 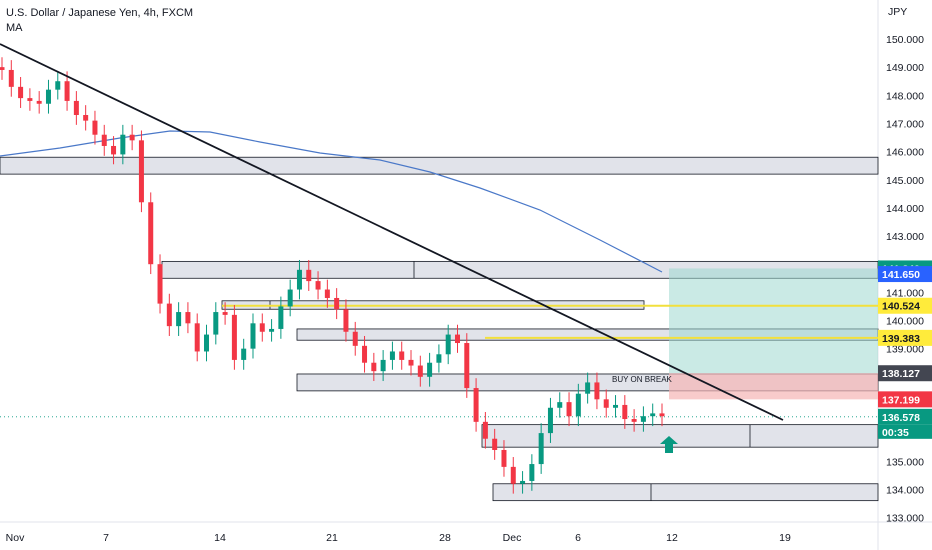 I want to click on indicator-label: MA, so click(x=14, y=28).